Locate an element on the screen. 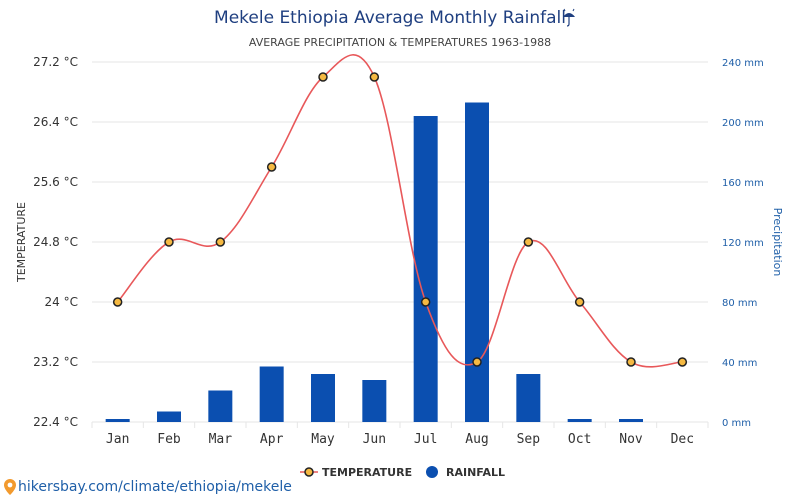 This screenshot has height=500, width=800. legend-item-temperature: TEMPERATURE is located at coordinates (356, 472).